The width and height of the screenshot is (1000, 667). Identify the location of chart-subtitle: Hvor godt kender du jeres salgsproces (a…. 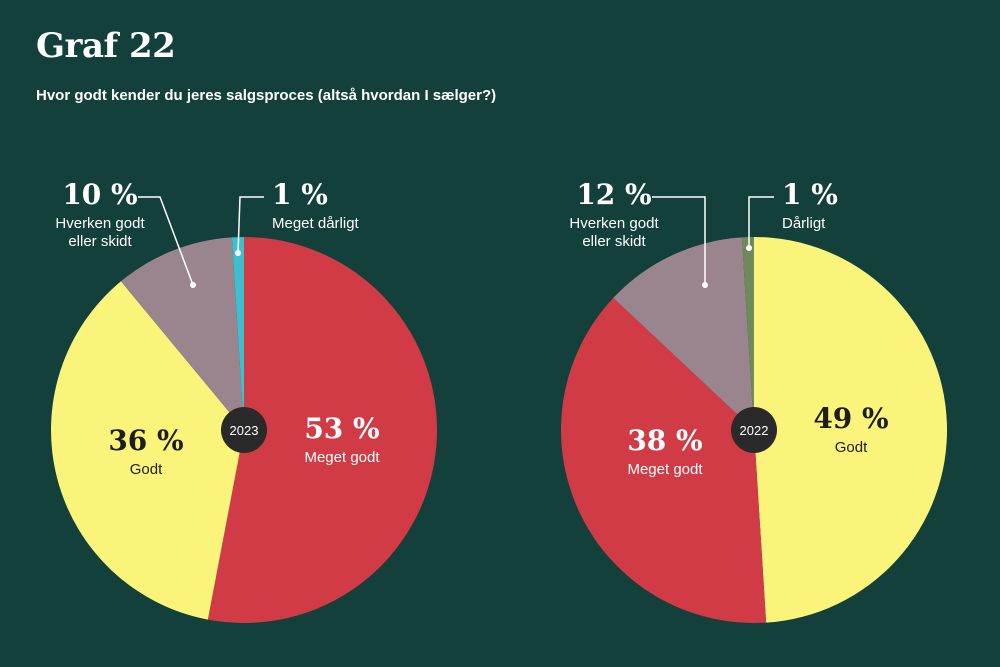
(266, 95).